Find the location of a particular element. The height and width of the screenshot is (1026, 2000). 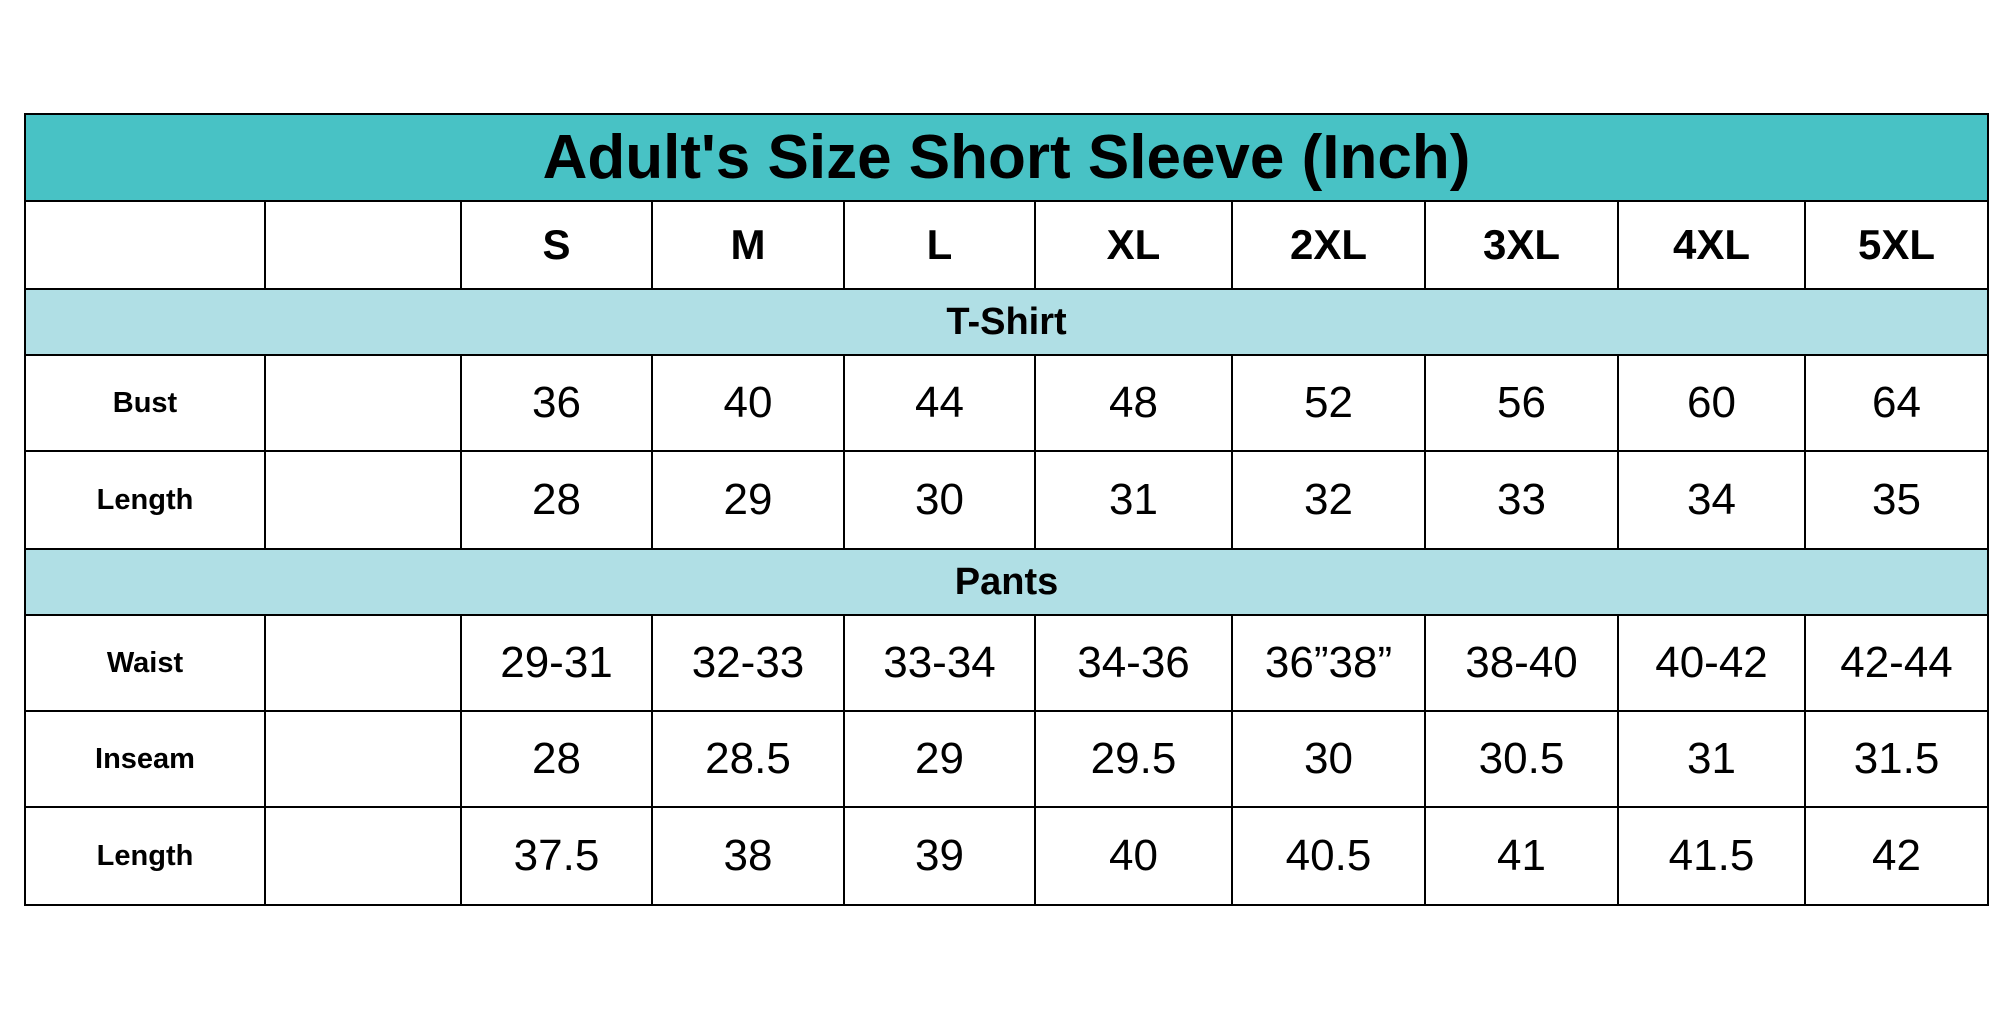

value-cell: 29.5 is located at coordinates (1133, 759).